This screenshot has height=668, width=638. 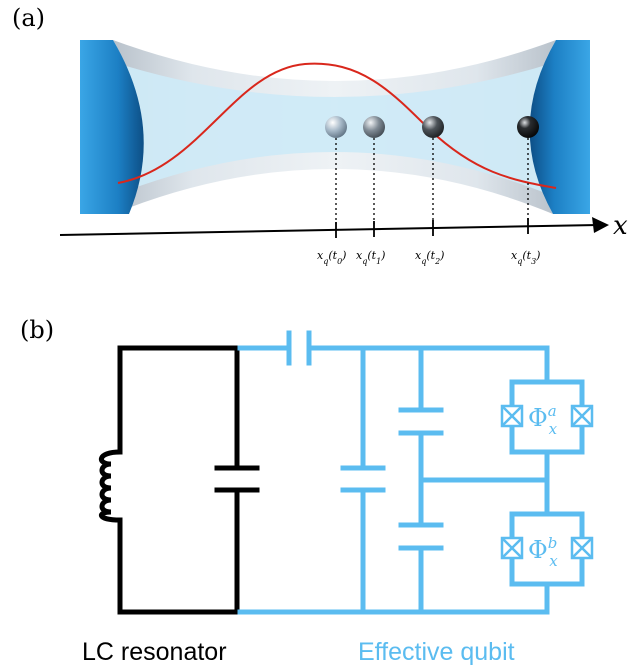 What do you see at coordinates (582, 548) in the screenshot?
I see `junction-b-right` at bounding box center [582, 548].